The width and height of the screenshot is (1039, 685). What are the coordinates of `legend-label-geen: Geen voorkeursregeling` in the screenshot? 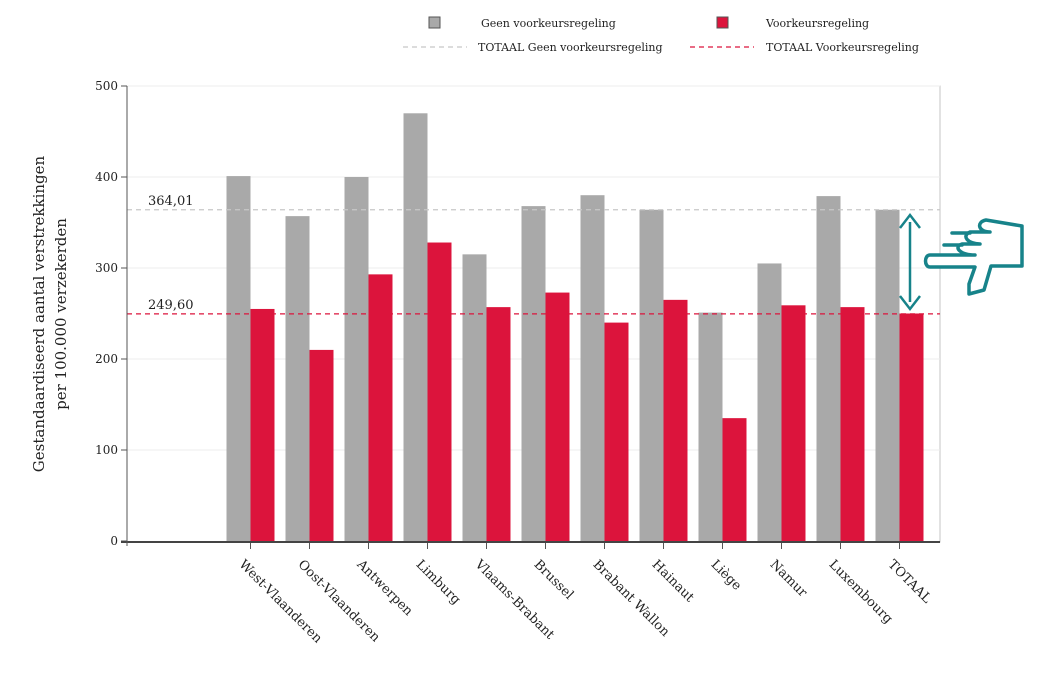 It's located at (548, 23).